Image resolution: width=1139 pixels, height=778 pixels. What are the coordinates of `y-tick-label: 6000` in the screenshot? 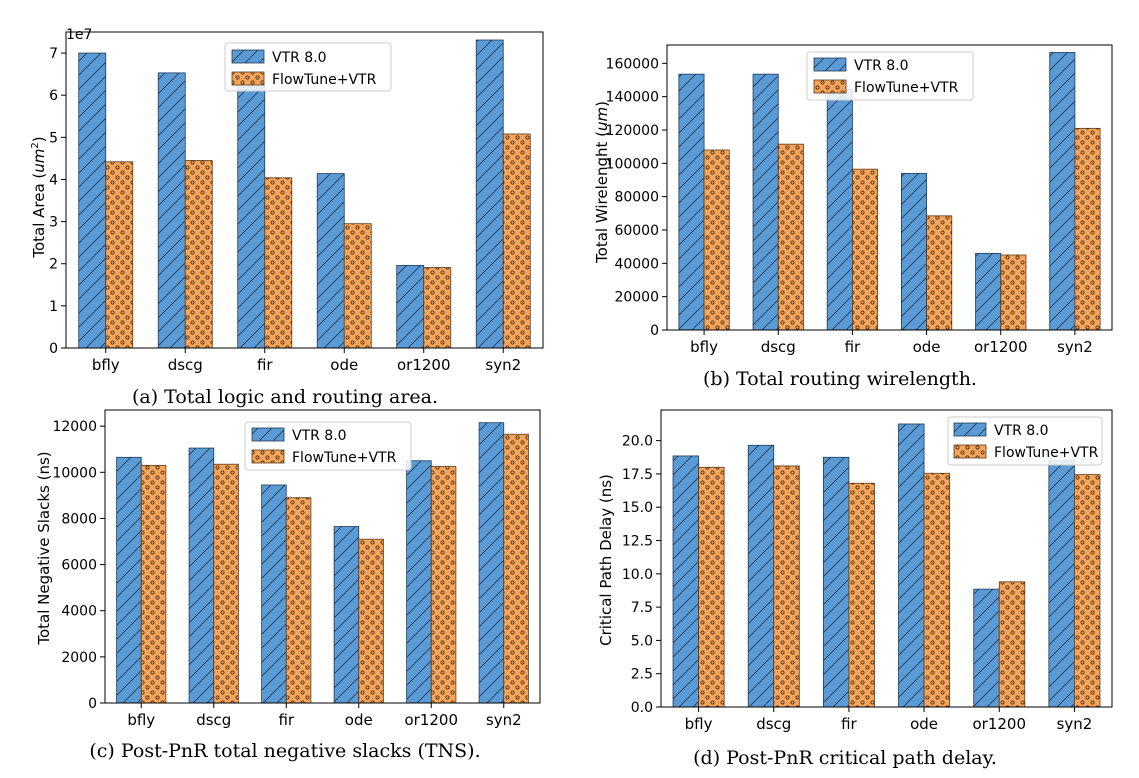 It's located at (79, 566).